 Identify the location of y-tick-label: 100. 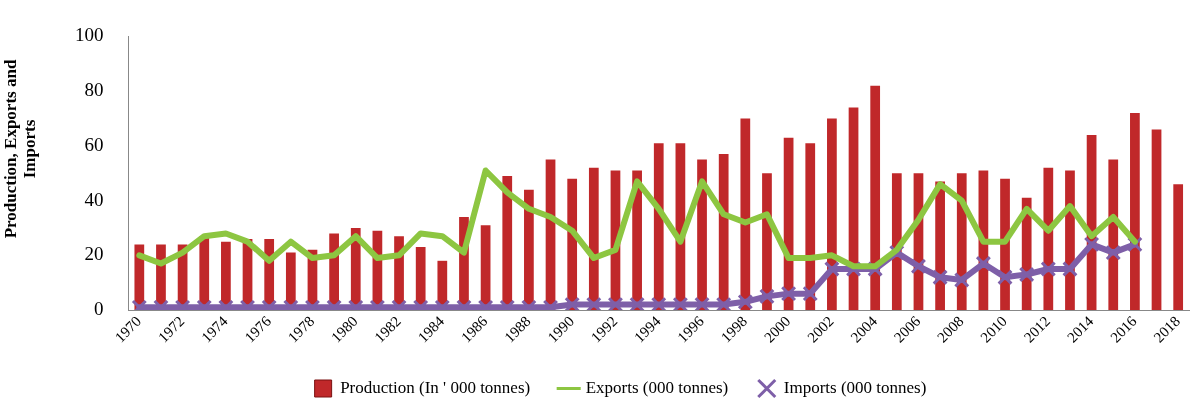
(89, 35).